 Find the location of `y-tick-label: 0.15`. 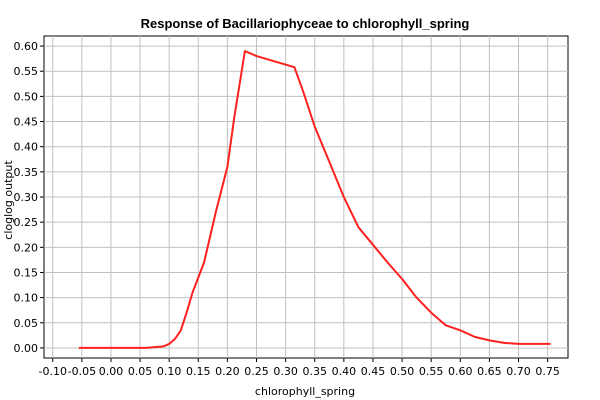

y-tick-label: 0.15 is located at coordinates (26, 272).